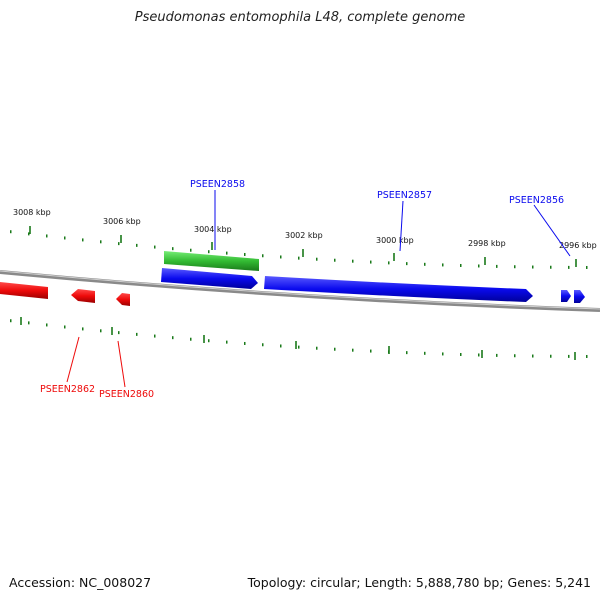 This screenshot has height=600, width=600. Describe the element at coordinates (213, 229) in the screenshot. I see `scale-label-3004: 3004 kbp` at that location.